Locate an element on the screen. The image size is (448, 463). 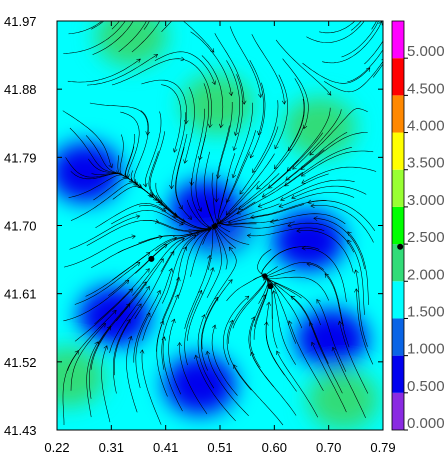
colorbar-frame is located at coordinates (398, 225).